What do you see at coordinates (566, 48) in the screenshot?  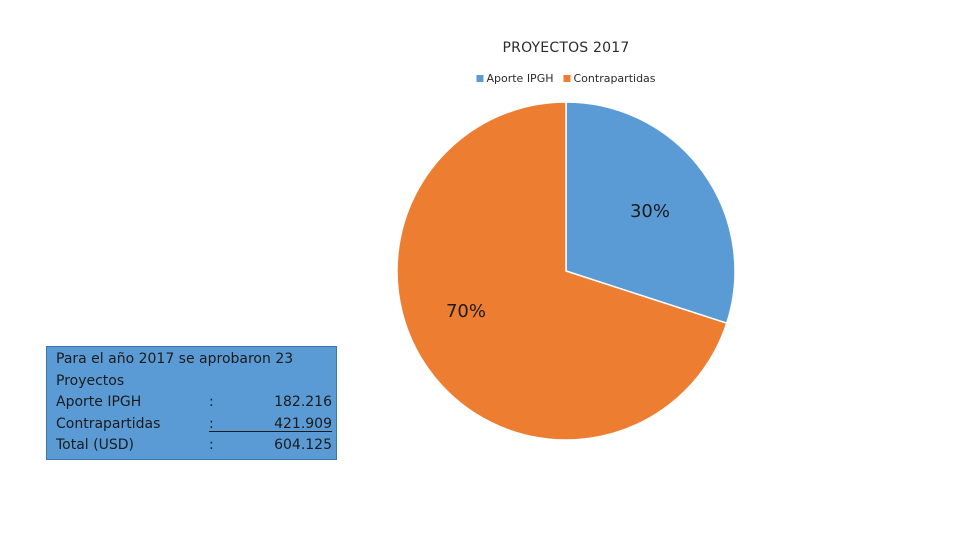 I see `chart-title: PROYECTOS 2017` at bounding box center [566, 48].